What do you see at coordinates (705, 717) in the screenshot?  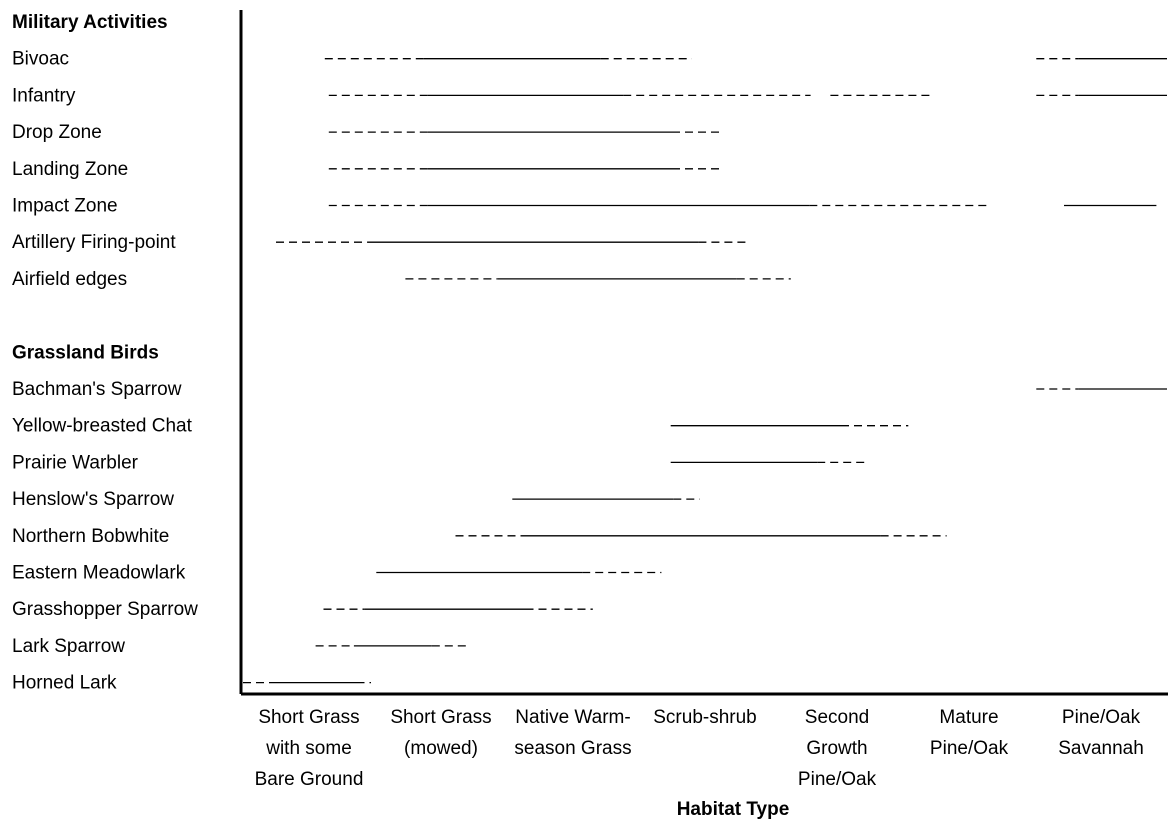 I see `x-category-label: Scrub-shrub` at bounding box center [705, 717].